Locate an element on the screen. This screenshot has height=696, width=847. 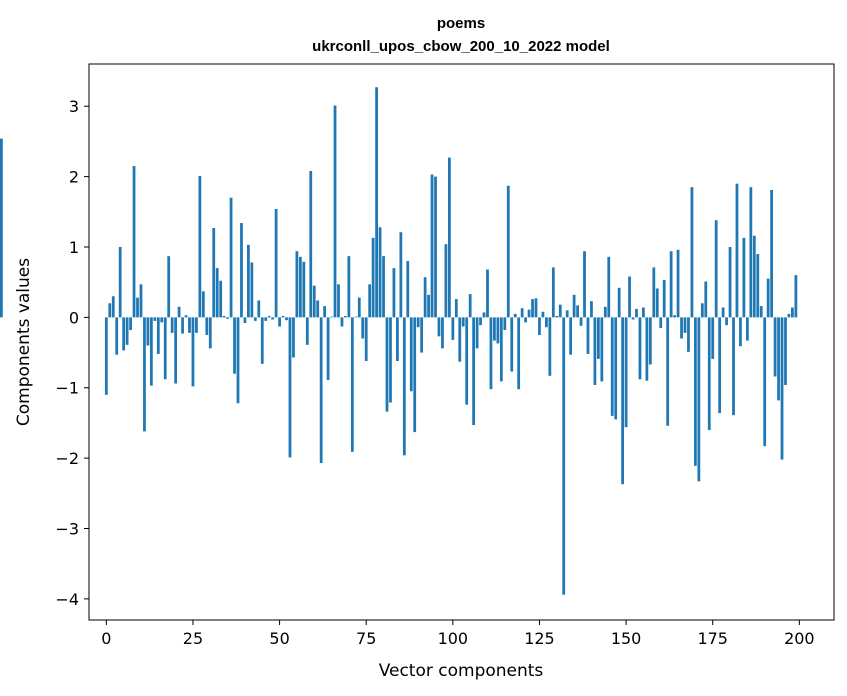
y-axis-label: Components values is located at coordinates (24, 342).